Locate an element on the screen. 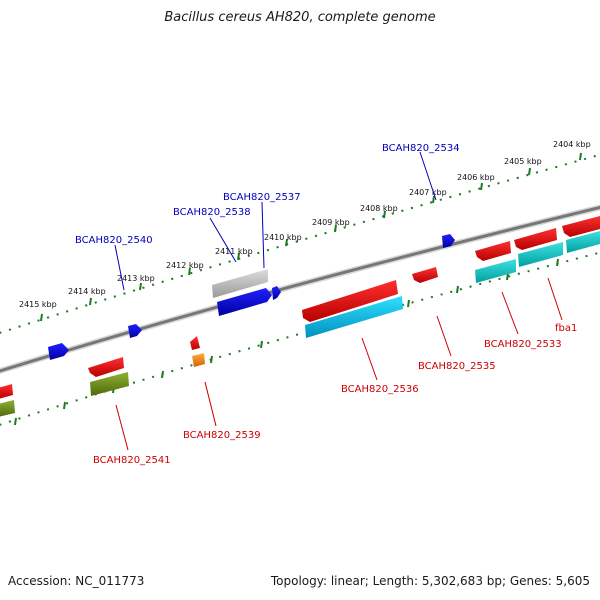  gene-bcah820-2533-arrow is located at coordinates (535, 239).